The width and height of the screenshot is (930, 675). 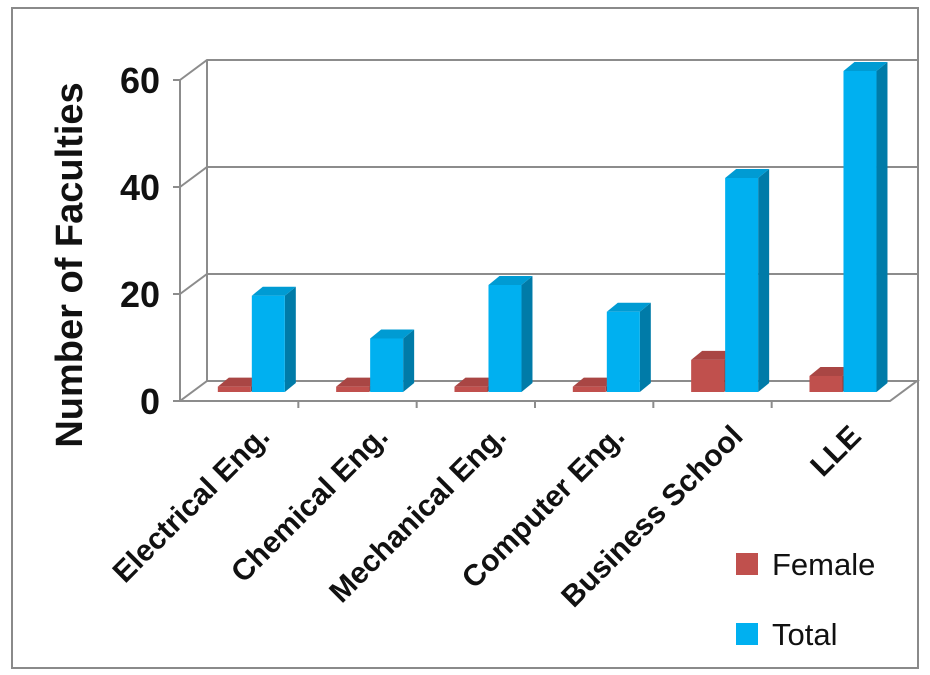 What do you see at coordinates (140, 80) in the screenshot?
I see `y-tick-label: 60` at bounding box center [140, 80].